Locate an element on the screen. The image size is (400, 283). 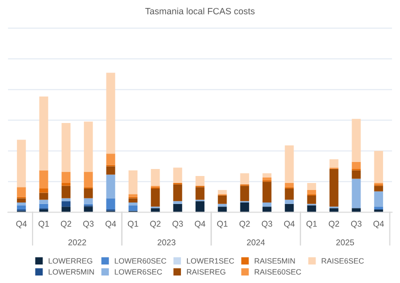
text: 2025 is located at coordinates (345, 242).